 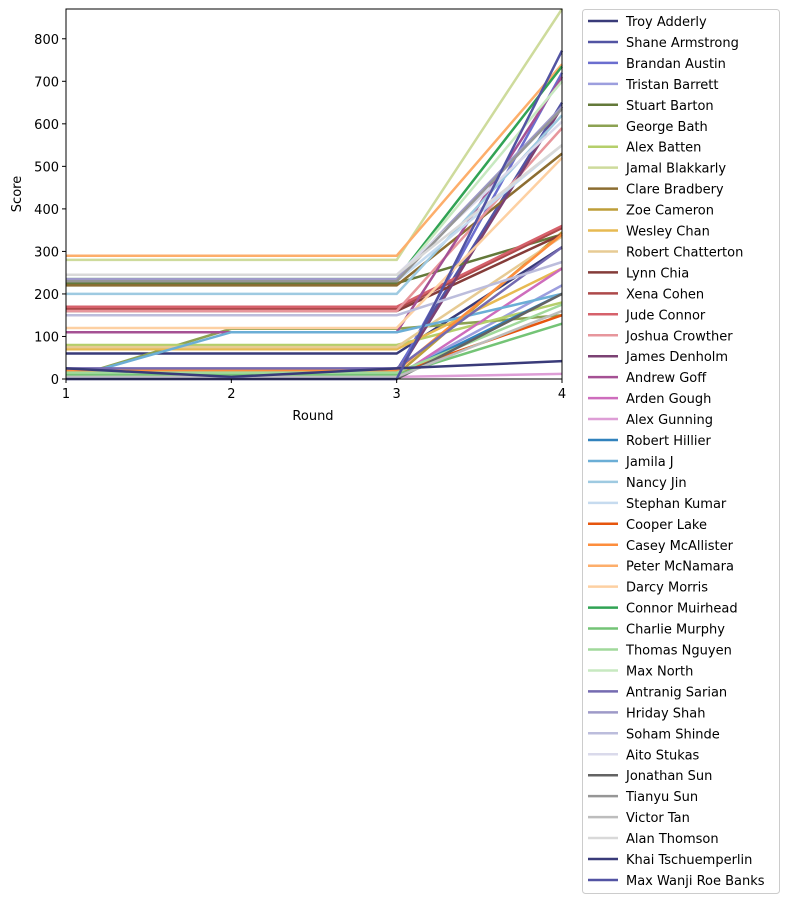 What do you see at coordinates (670, 106) in the screenshot?
I see `legend-label: Stuart Barton` at bounding box center [670, 106].